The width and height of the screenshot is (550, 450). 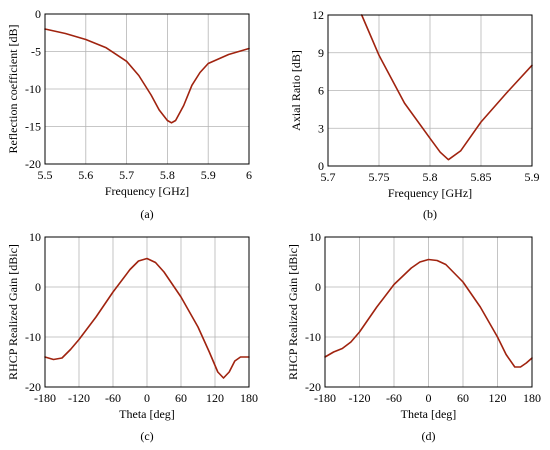 What do you see at coordinates (481, 177) in the screenshot?
I see `x-tick-label: 5.85` at bounding box center [481, 177].